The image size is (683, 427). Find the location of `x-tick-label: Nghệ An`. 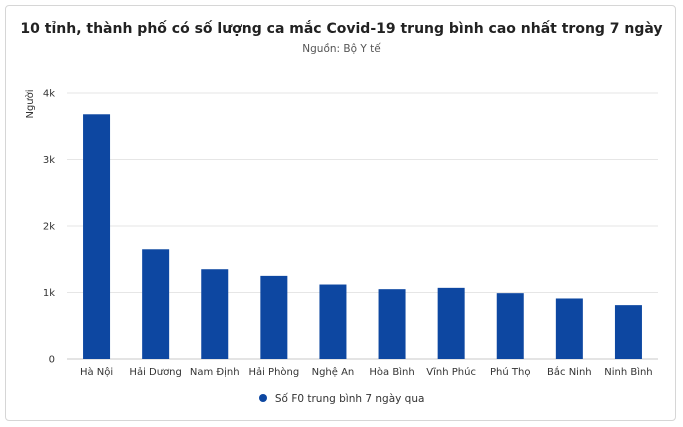

x-tick-label: Nghệ An is located at coordinates (333, 372).